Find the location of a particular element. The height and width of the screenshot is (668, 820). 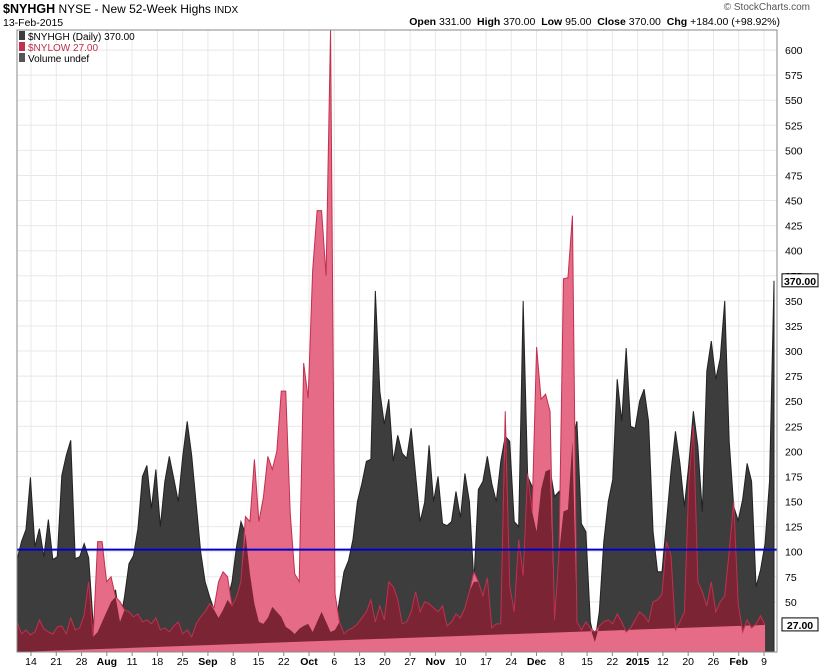

x-tick-label: 28 is located at coordinates (82, 662).